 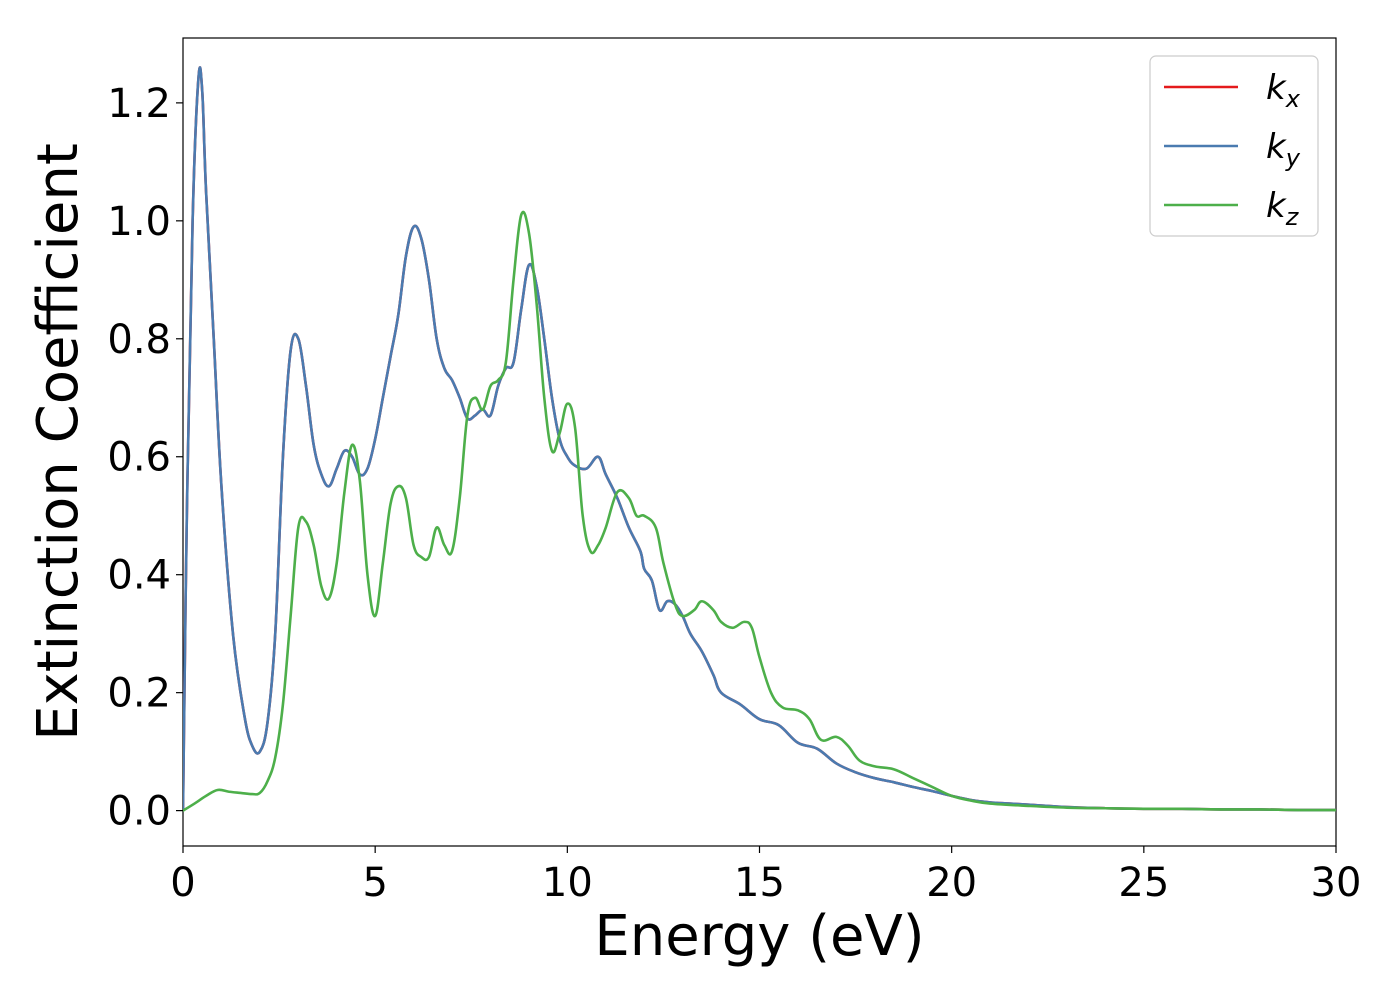 What do you see at coordinates (1292, 217) in the screenshot?
I see `legend-label-subscript: z` at bounding box center [1292, 217].